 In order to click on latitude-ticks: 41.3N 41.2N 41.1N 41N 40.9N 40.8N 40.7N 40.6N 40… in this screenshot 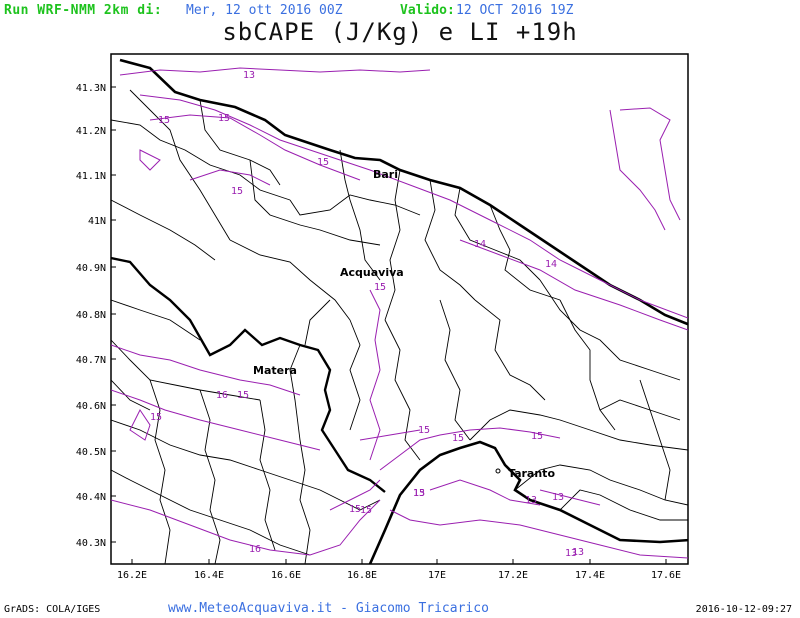, I will do `click(96, 316)`.